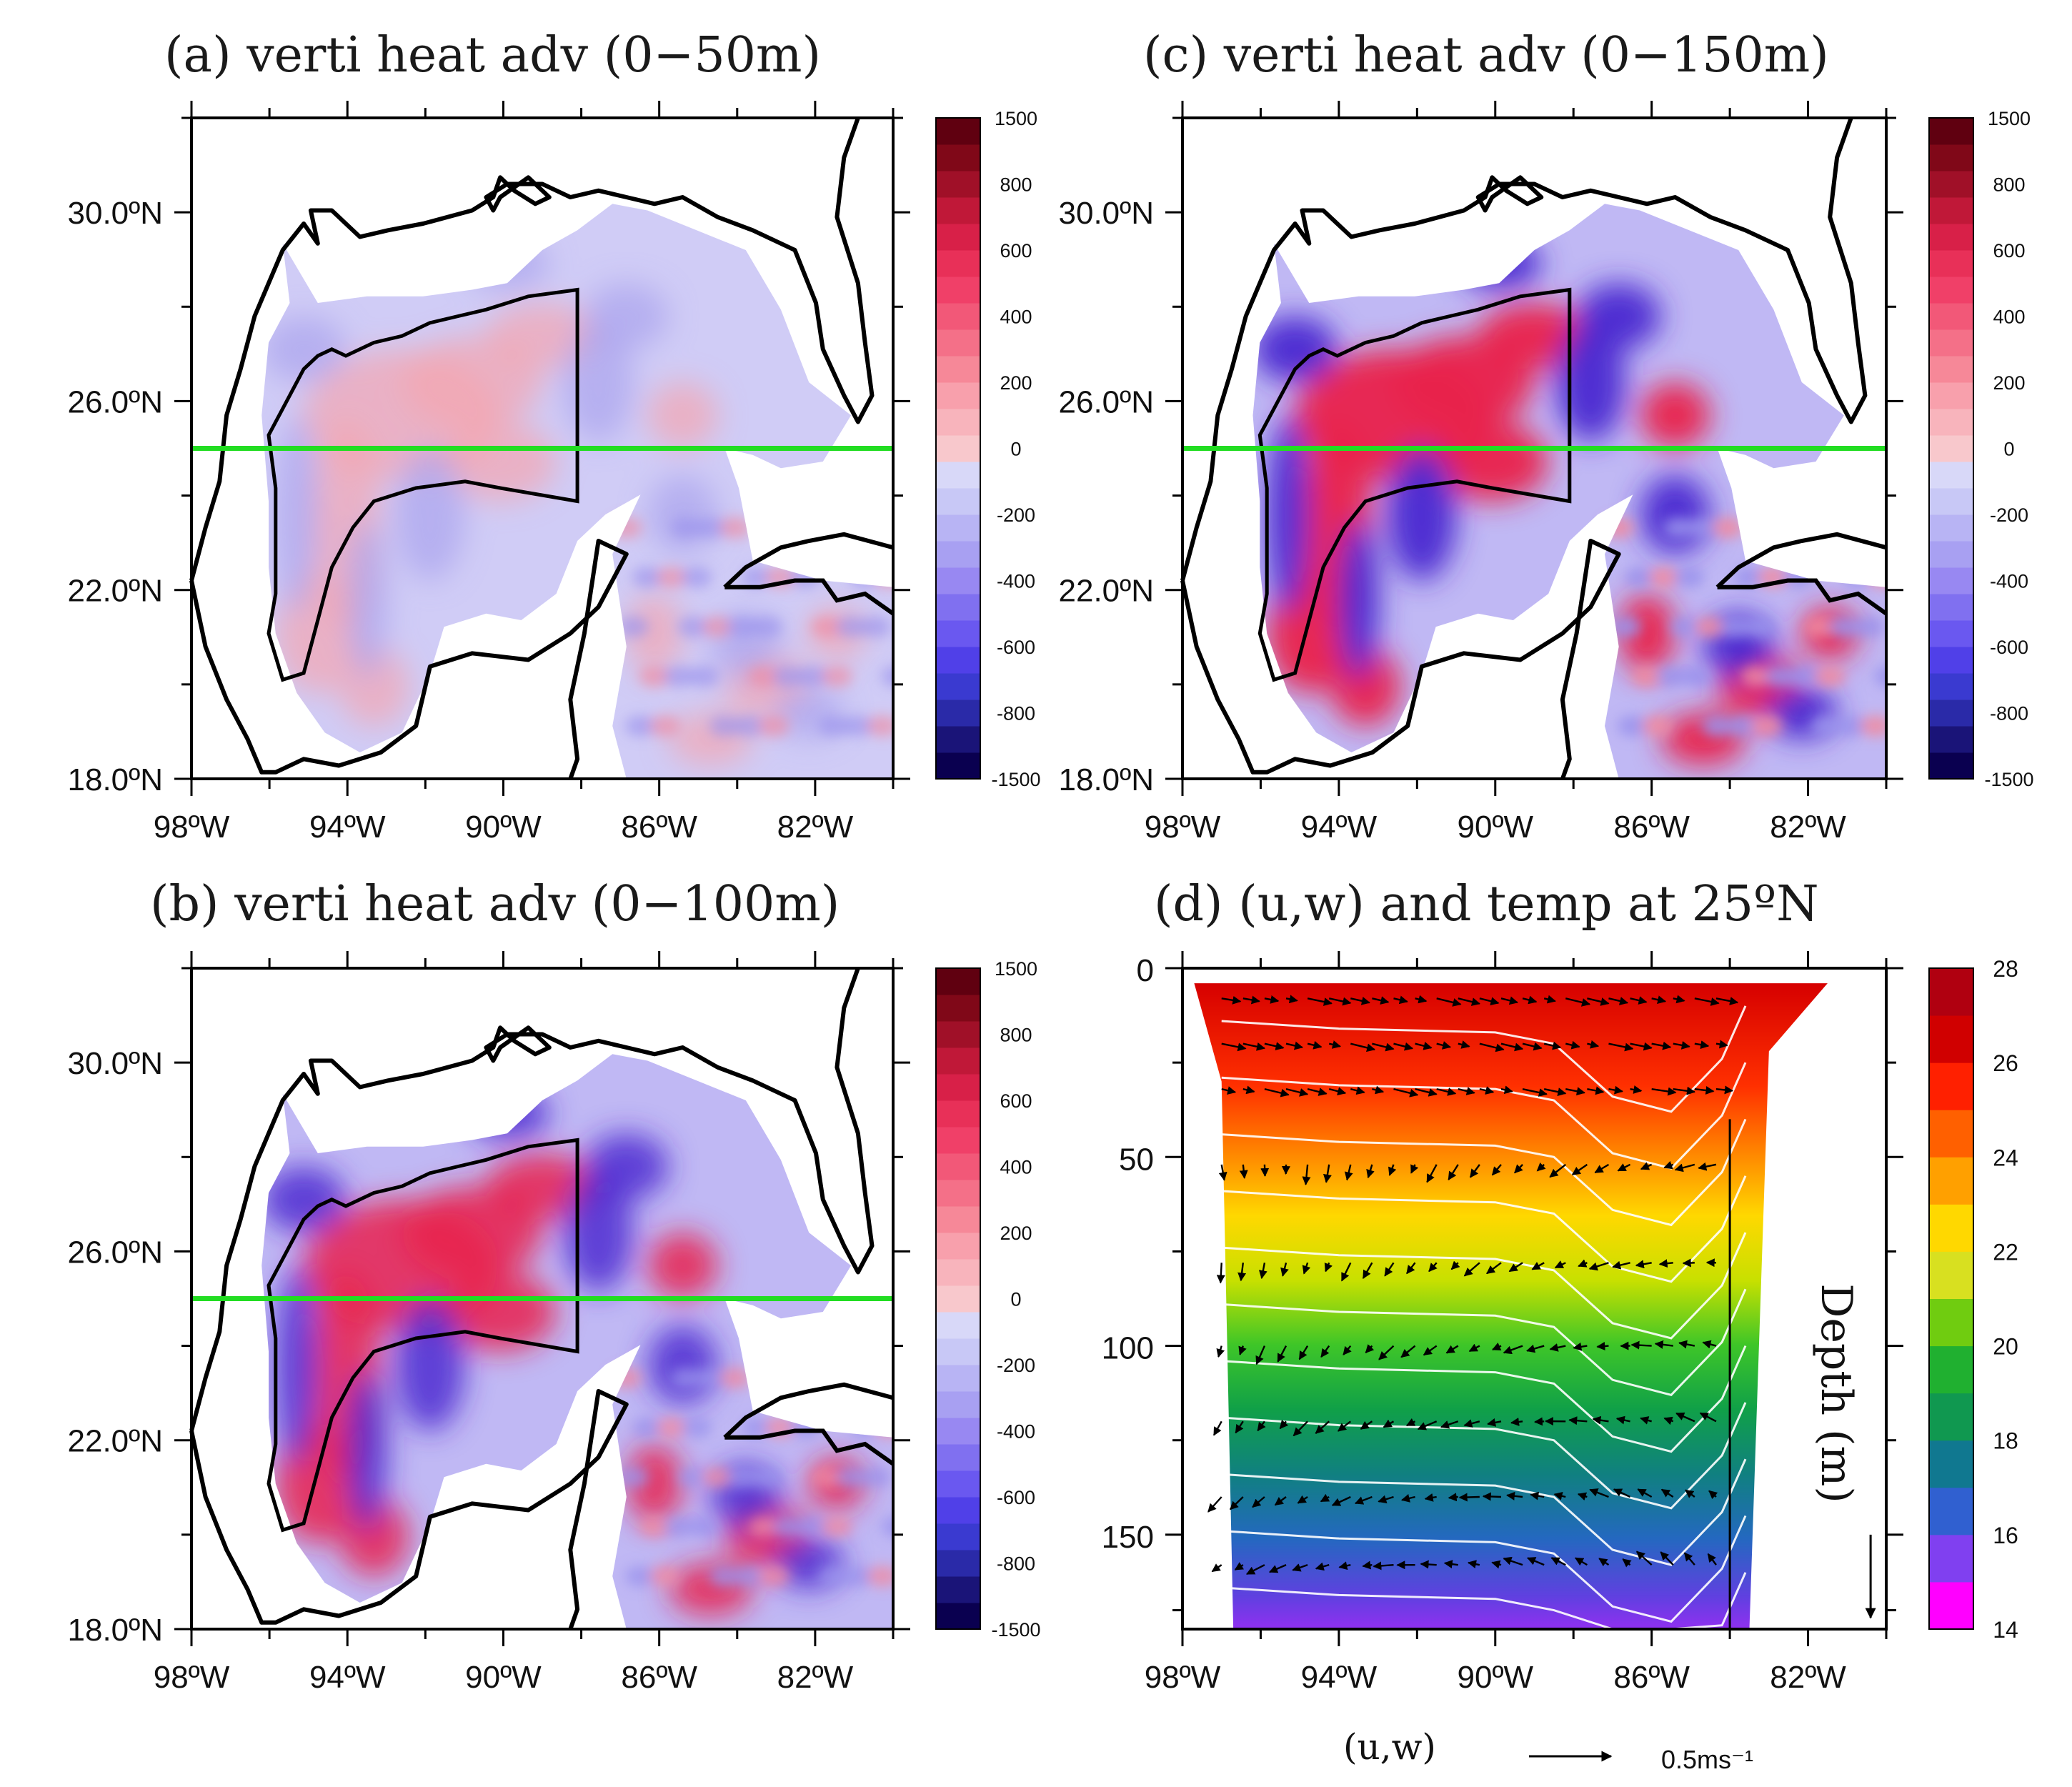 The image size is (2072, 1787). I want to click on x-tick-label: 86ºW, so click(659, 1678).